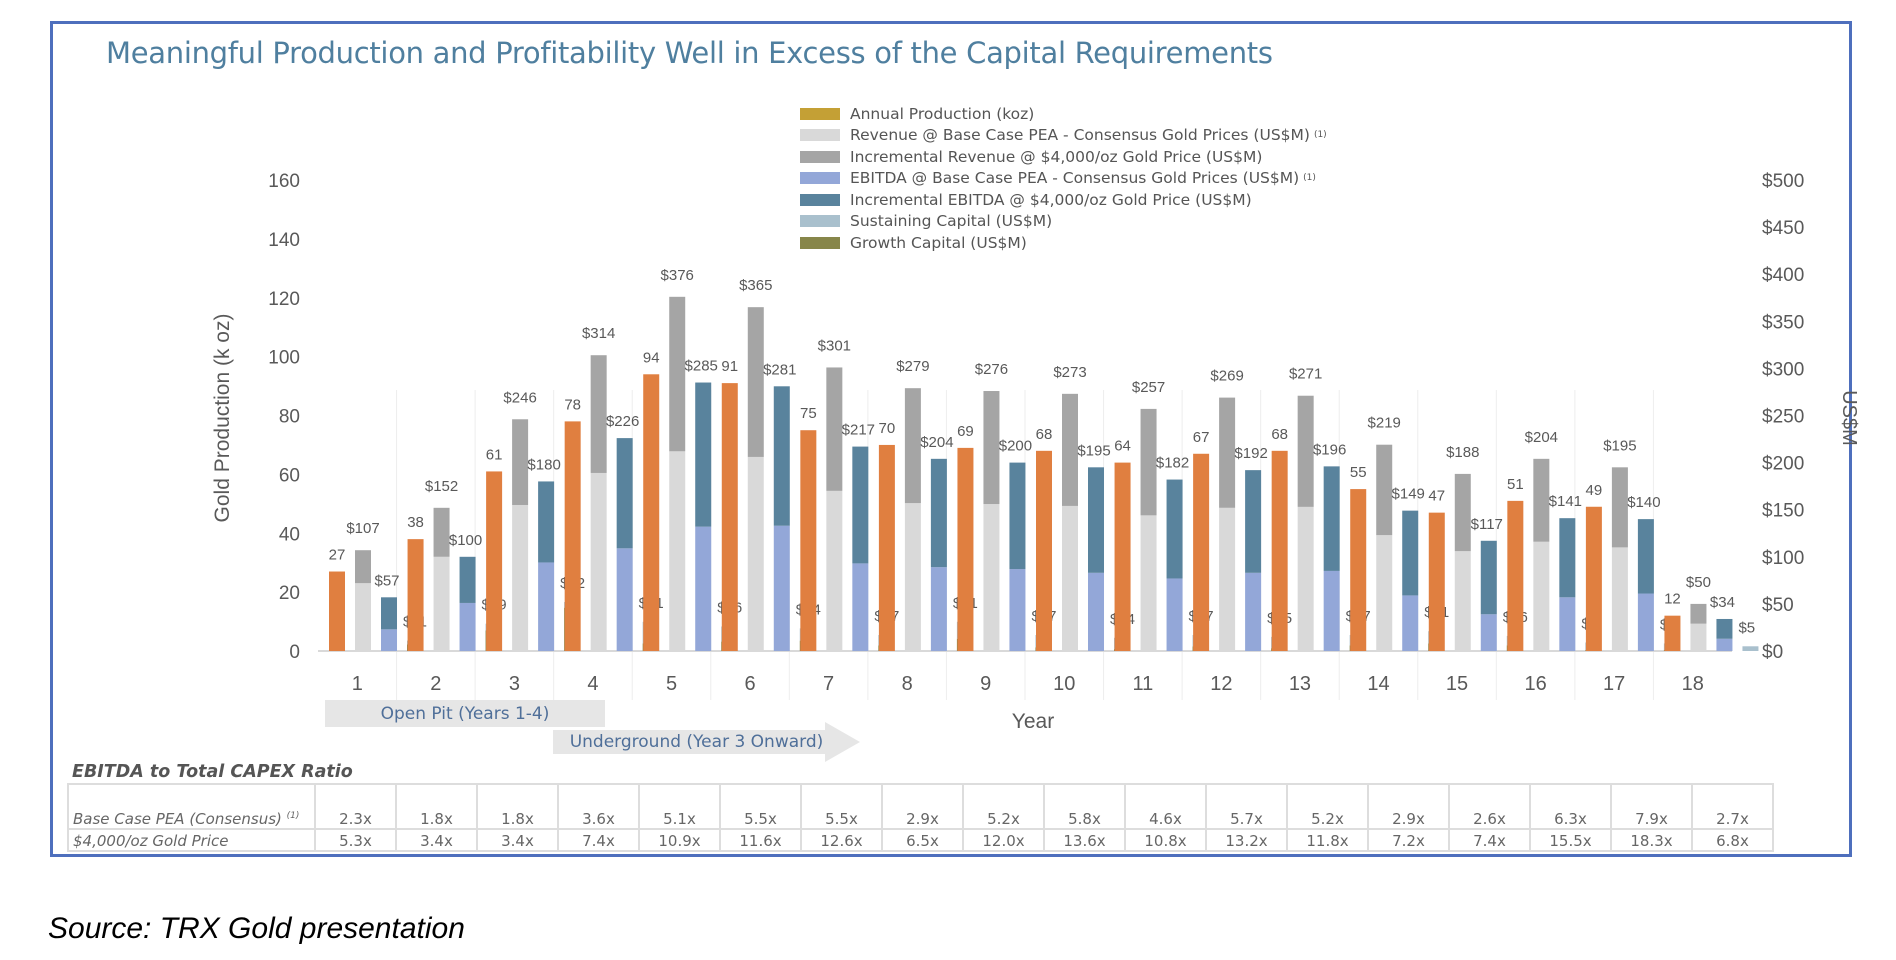 Image resolution: width=1896 pixels, height=960 pixels. What do you see at coordinates (1849, 418) in the screenshot?
I see `y2-axis-title: US$M` at bounding box center [1849, 418].